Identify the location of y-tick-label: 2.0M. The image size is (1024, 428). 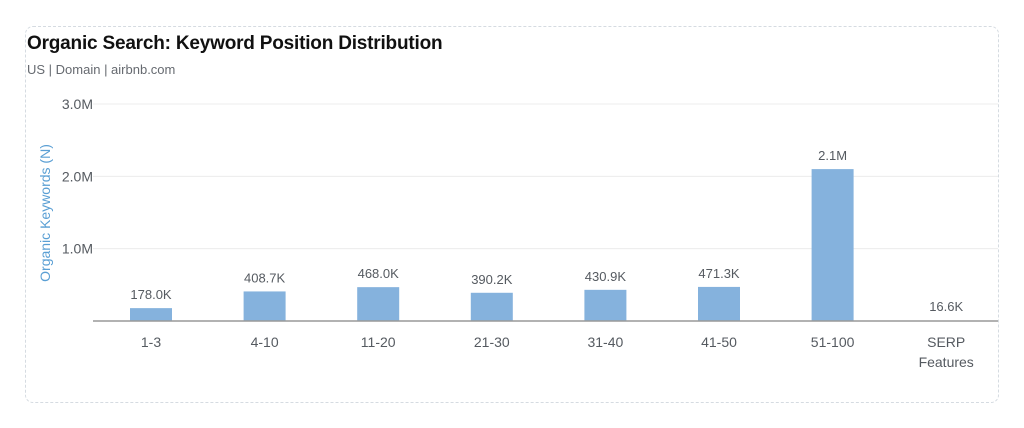
(77, 176).